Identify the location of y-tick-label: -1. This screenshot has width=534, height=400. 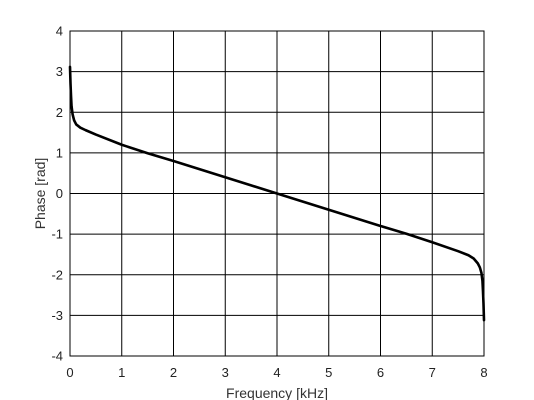
(57, 234).